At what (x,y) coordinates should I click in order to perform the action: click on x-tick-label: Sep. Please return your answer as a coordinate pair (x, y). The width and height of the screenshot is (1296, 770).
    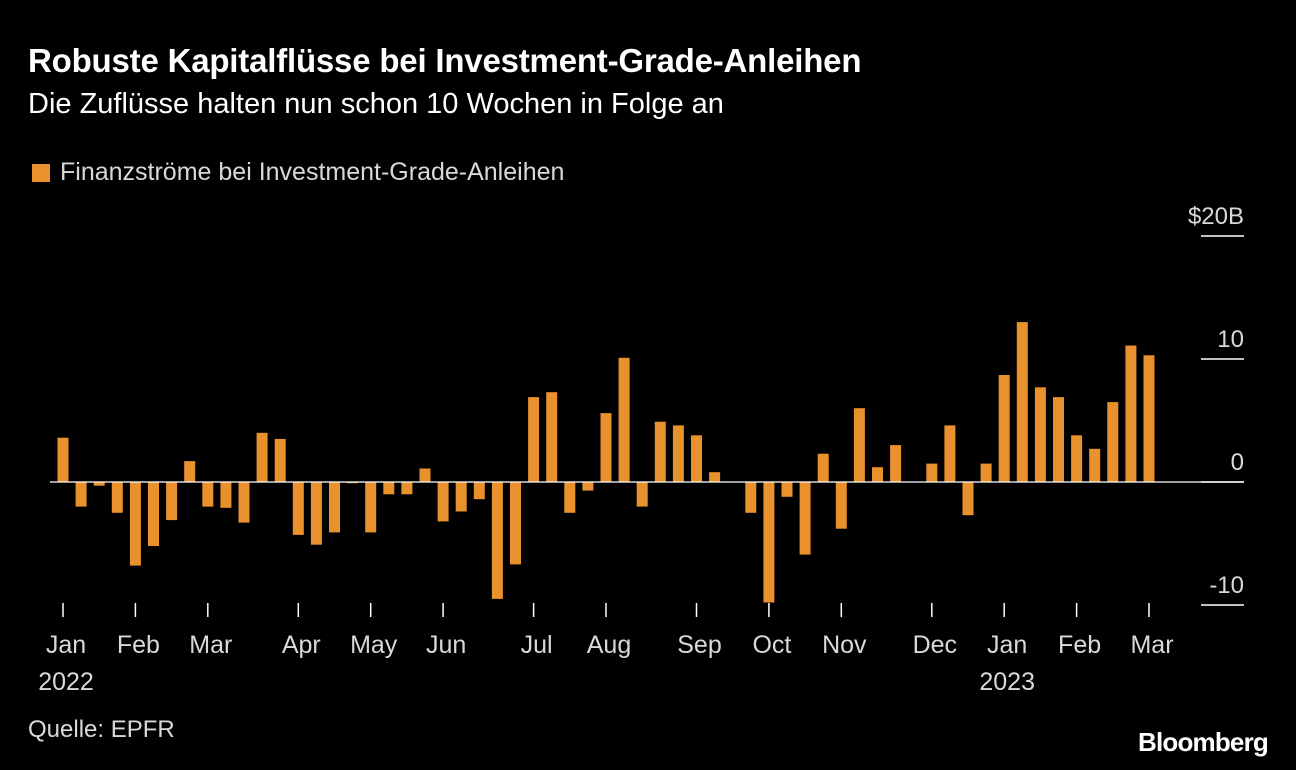
    Looking at the image, I should click on (699, 645).